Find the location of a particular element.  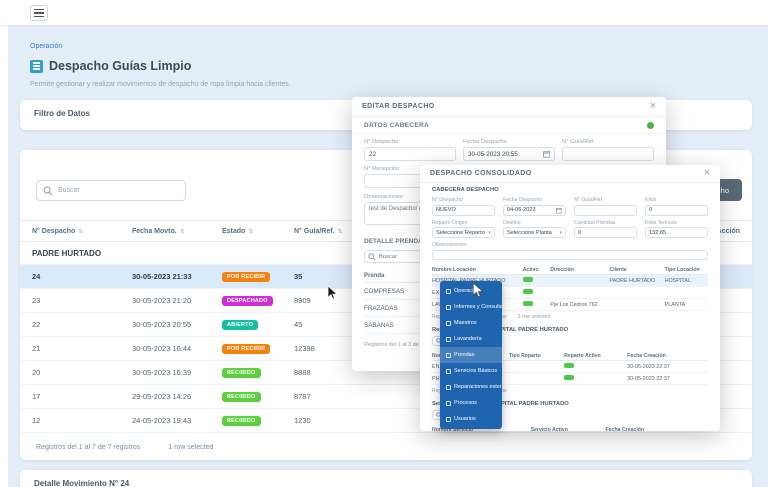

nav-item-servicios-basicos: Servicios Básicos is located at coordinates (471, 371).